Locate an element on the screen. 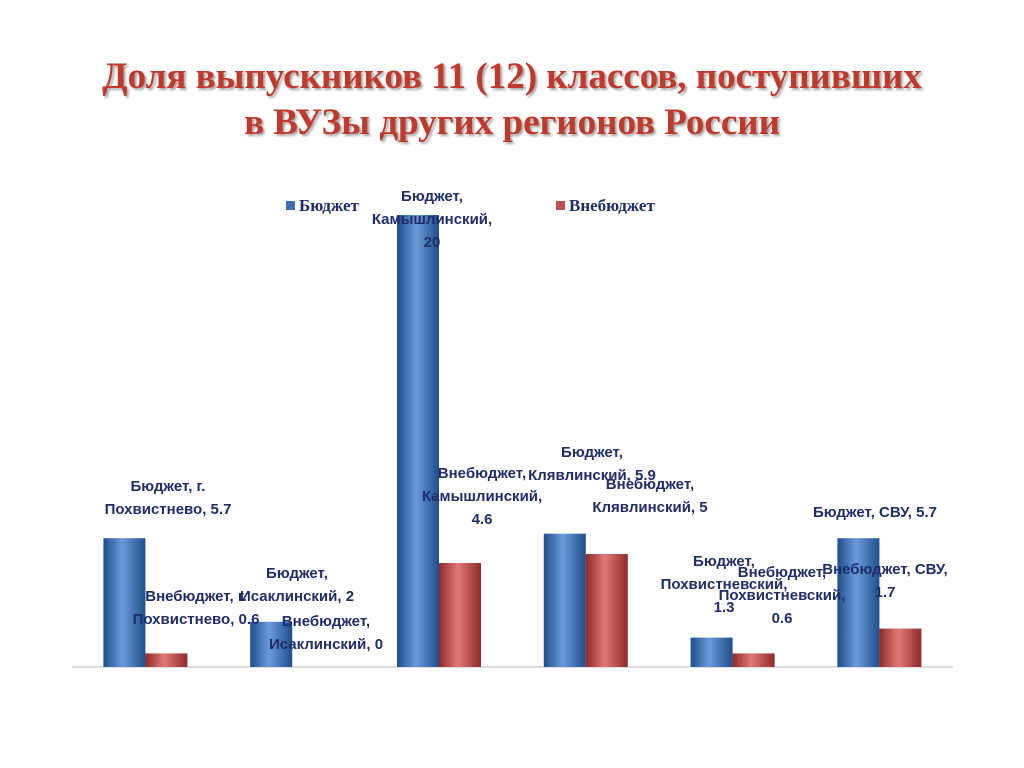 The width and height of the screenshot is (1024, 768). data-label-line: Клявлинский, 5.9 is located at coordinates (592, 475).